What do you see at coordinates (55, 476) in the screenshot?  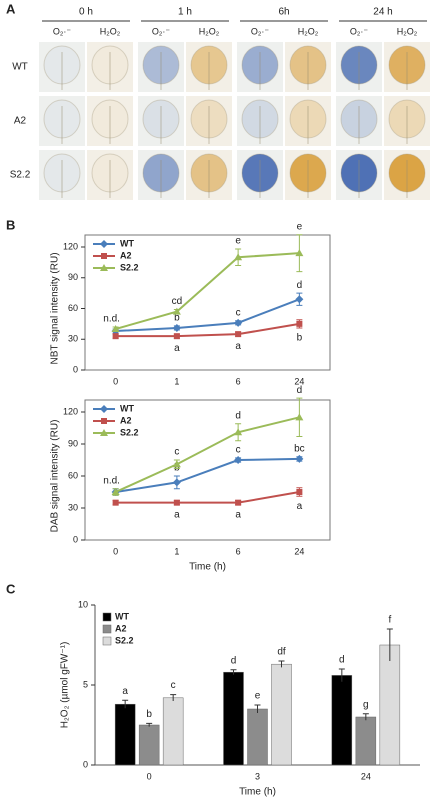 I see `y-axis-title: DAB signal intensity (RU)` at bounding box center [55, 476].